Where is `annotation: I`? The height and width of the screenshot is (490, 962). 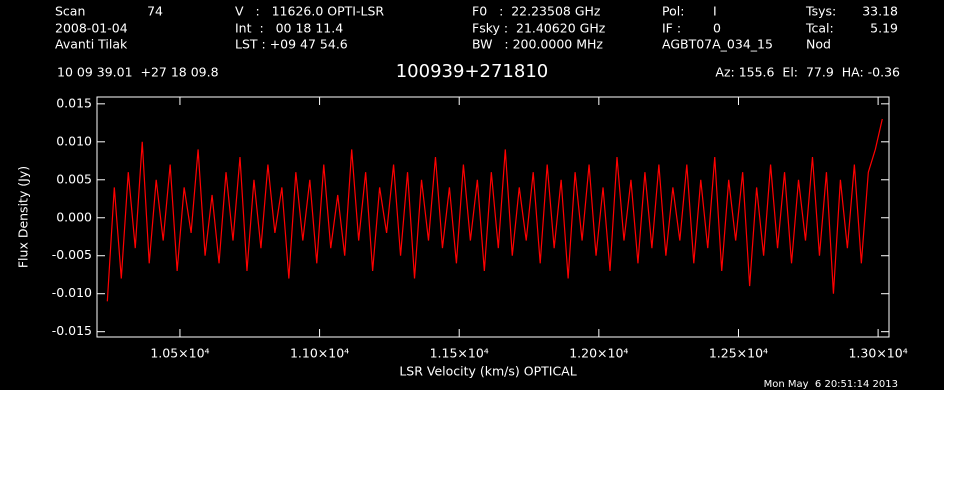 annotation: I is located at coordinates (715, 11).